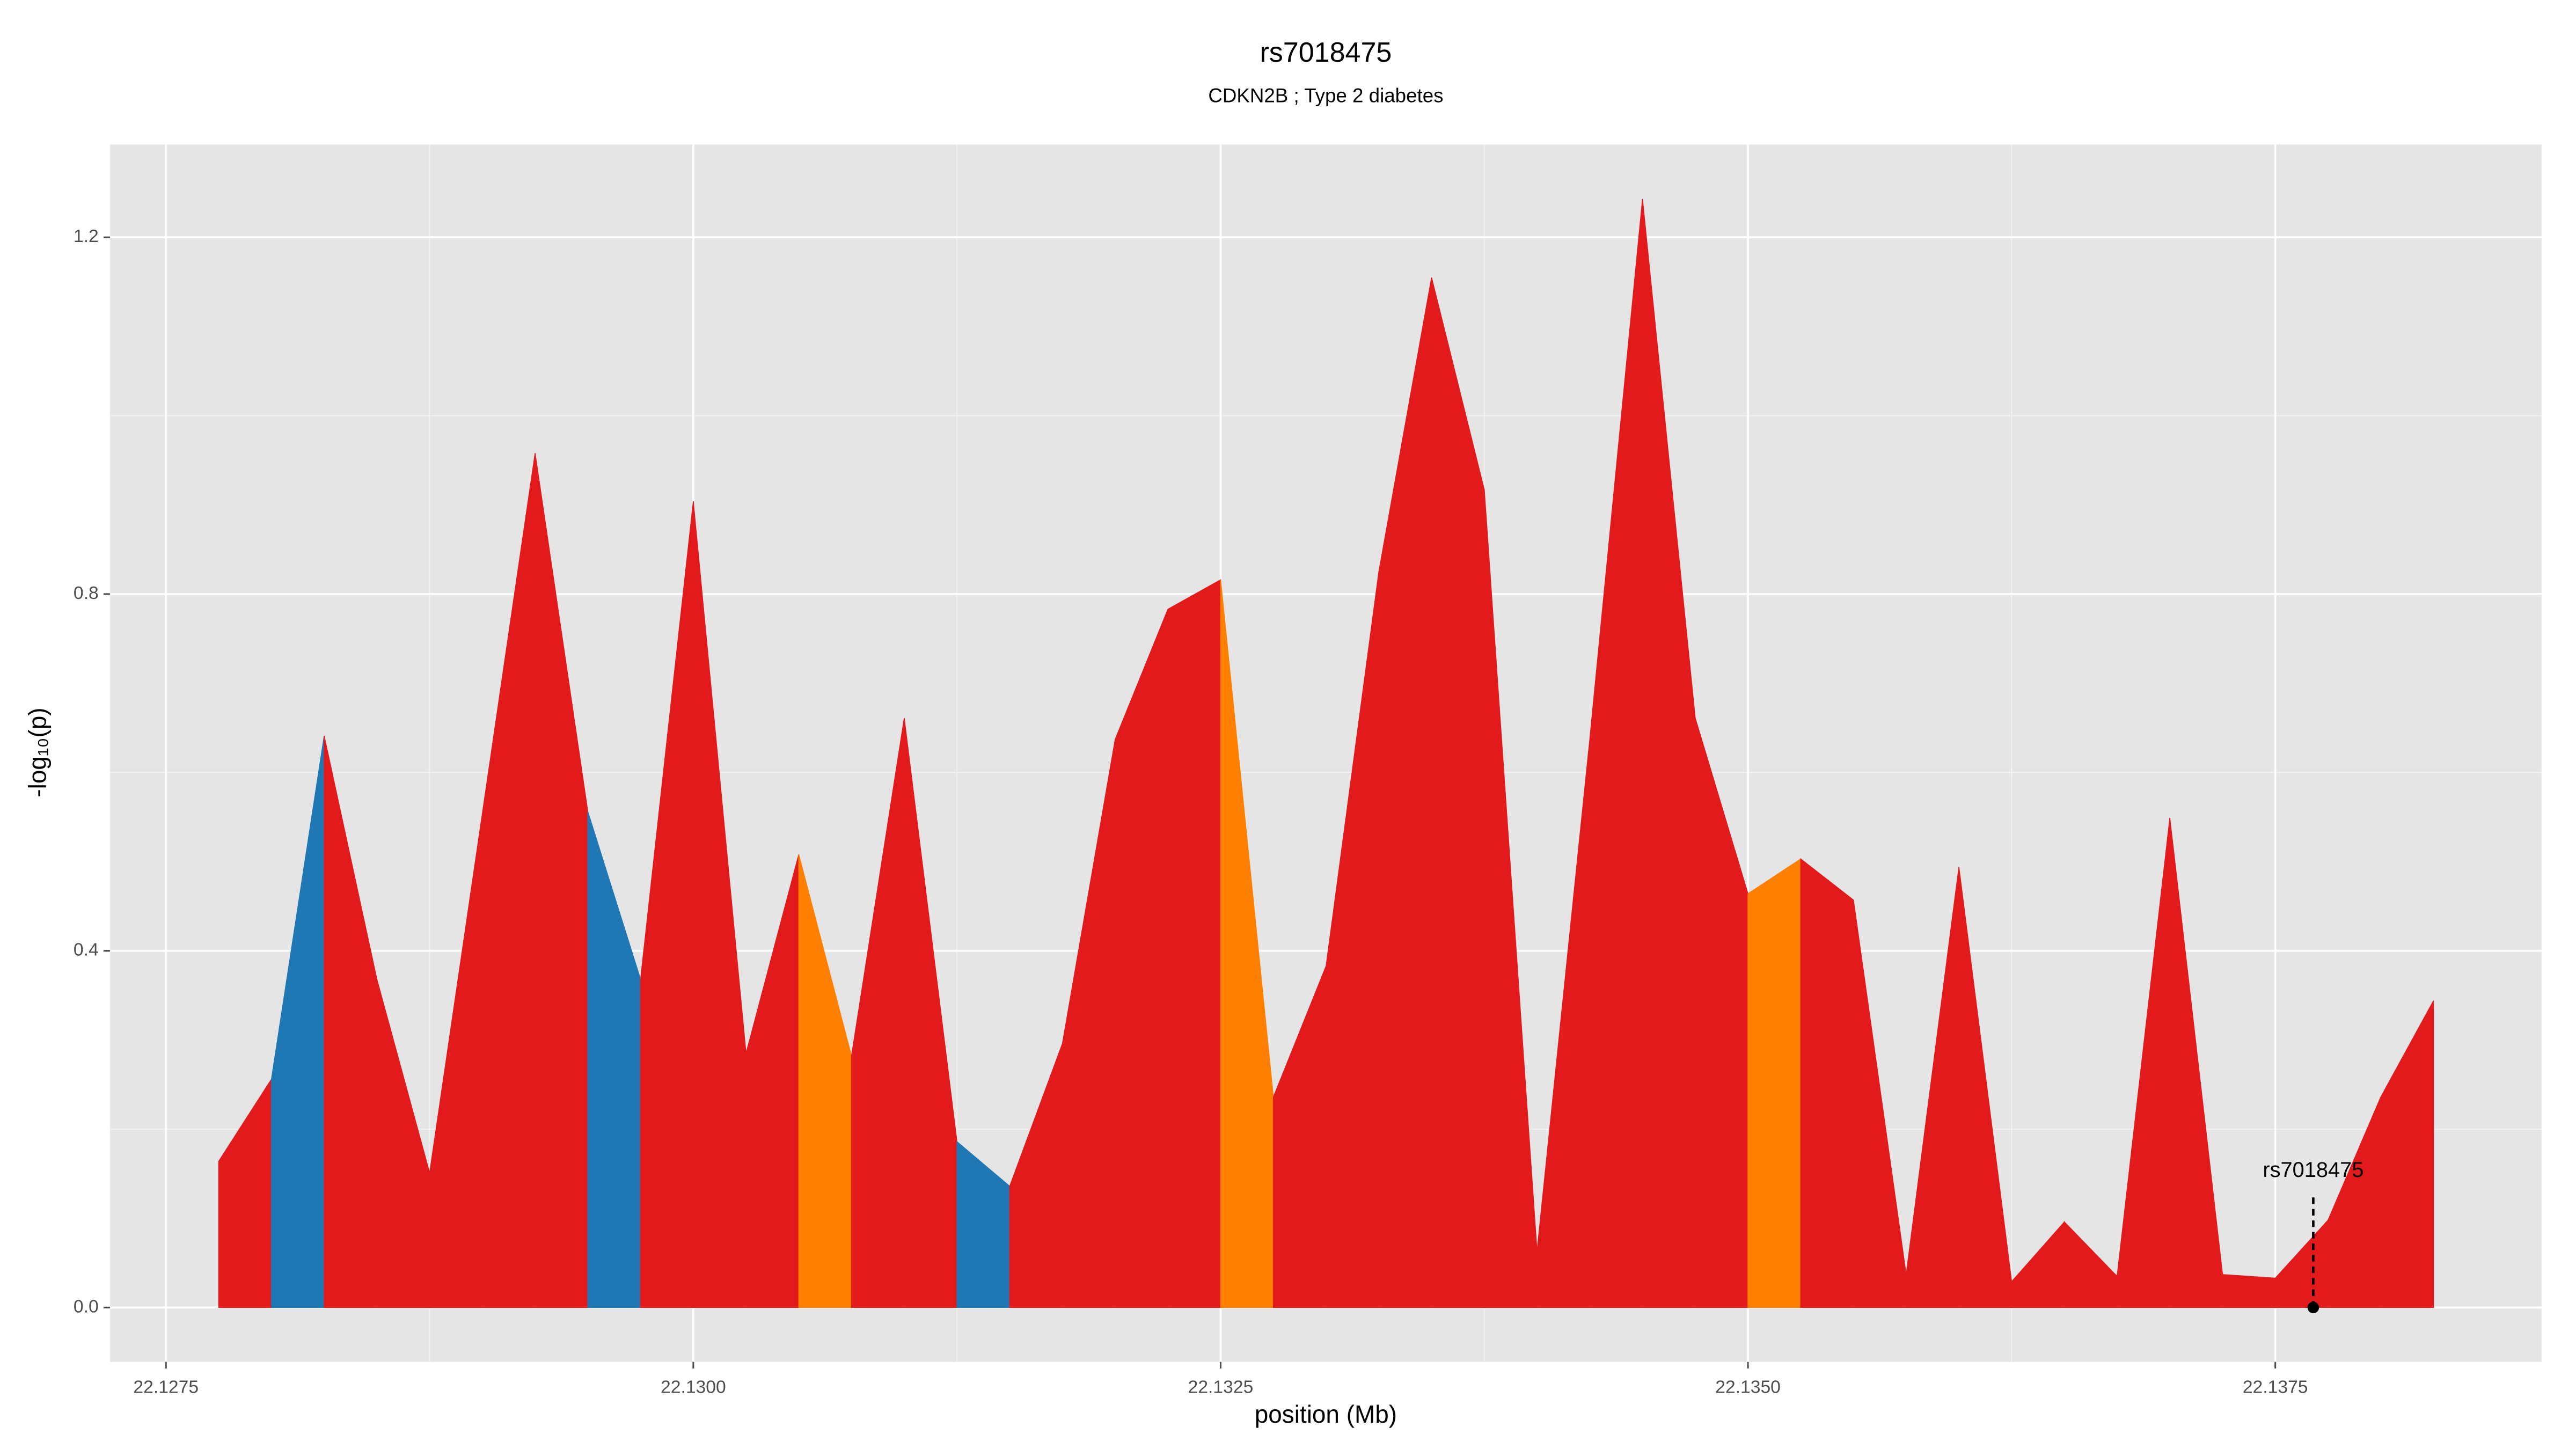  I want to click on x-tick-label: 22.1275, so click(166, 1387).